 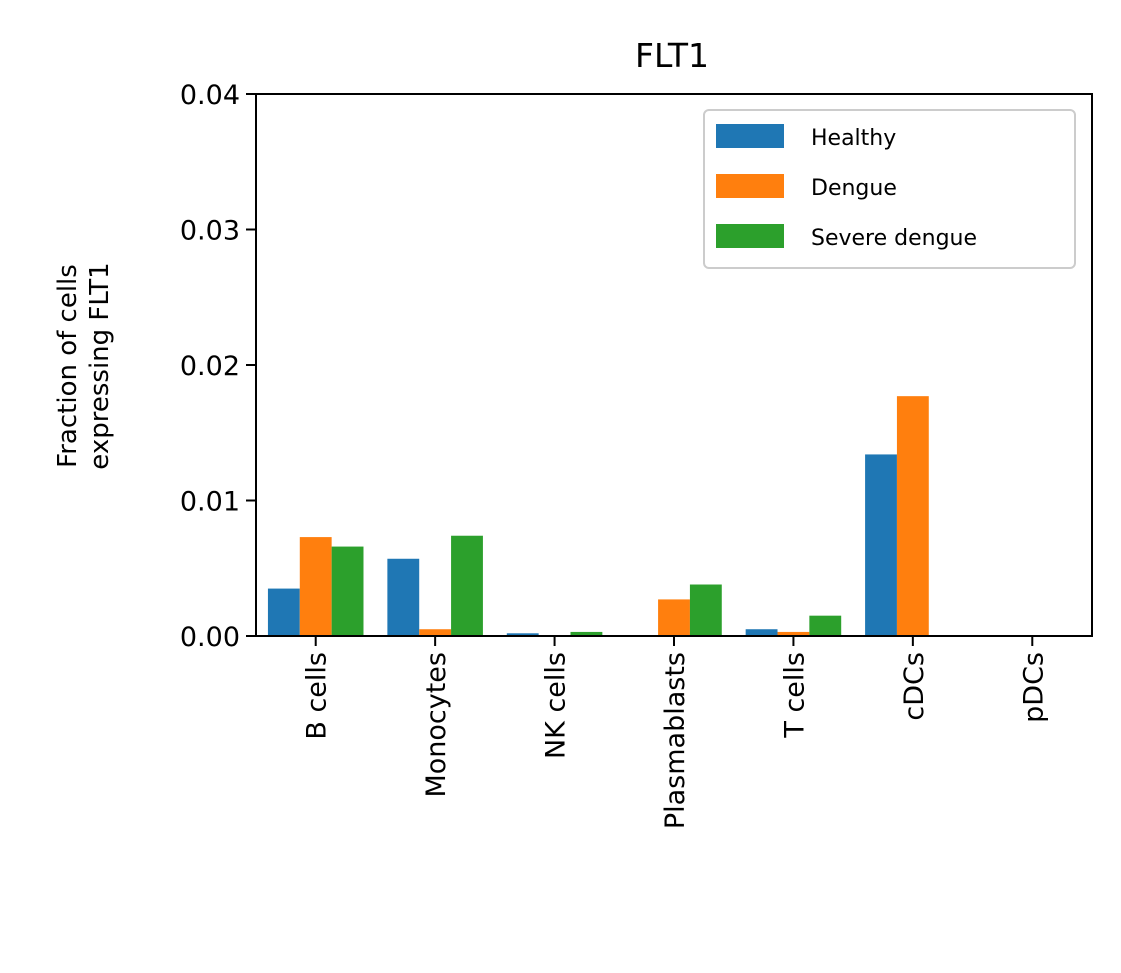 I want to click on x-tick-label: B cells, so click(x=317, y=696).